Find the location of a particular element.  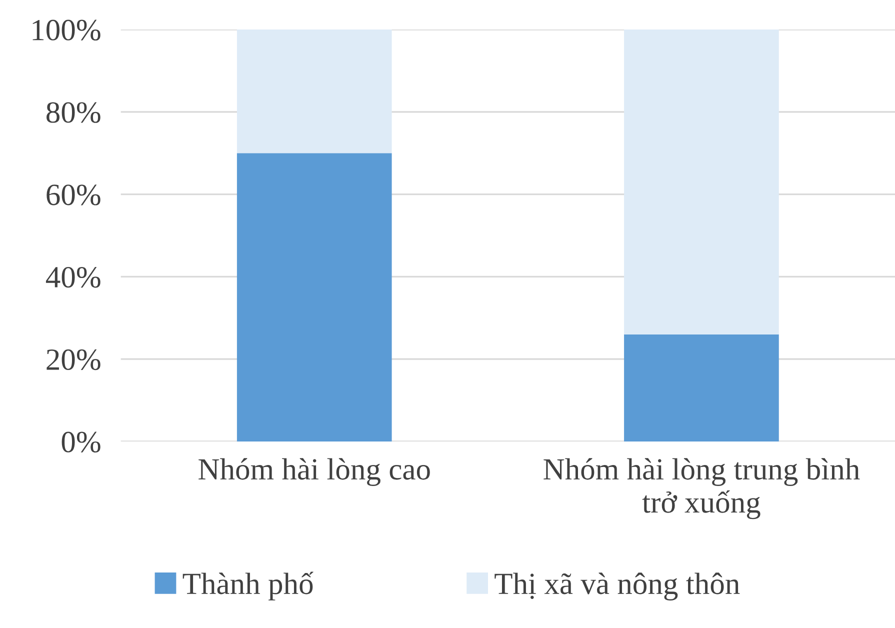

x-tick-label: Nhóm hài lòng cao is located at coordinates (314, 472).